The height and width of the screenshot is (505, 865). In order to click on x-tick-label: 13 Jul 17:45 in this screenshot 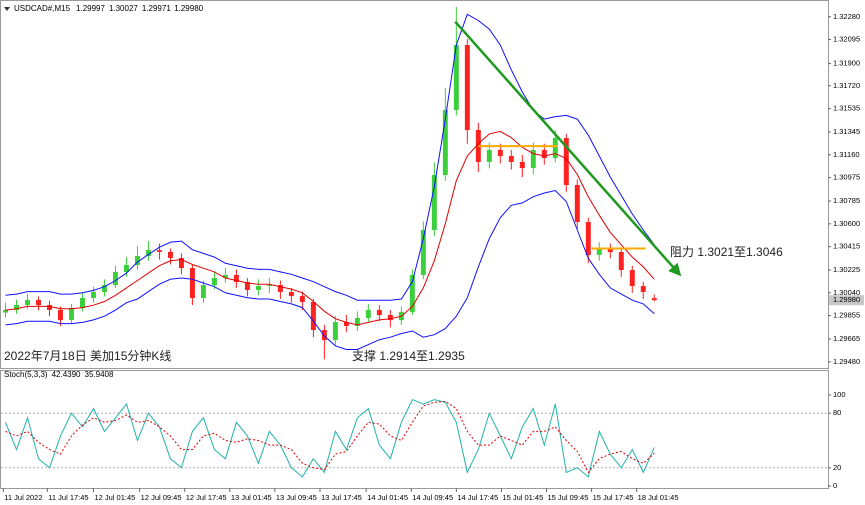, I will do `click(341, 497)`.